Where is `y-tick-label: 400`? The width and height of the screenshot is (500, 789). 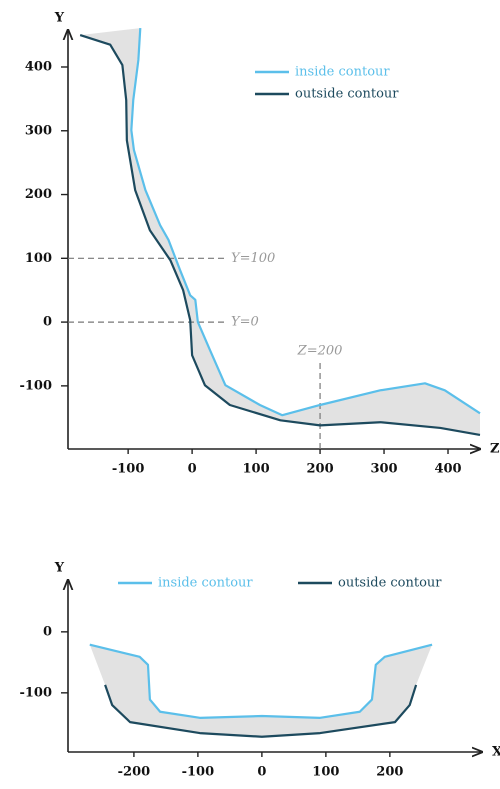 y-tick-label: 400 is located at coordinates (38, 66).